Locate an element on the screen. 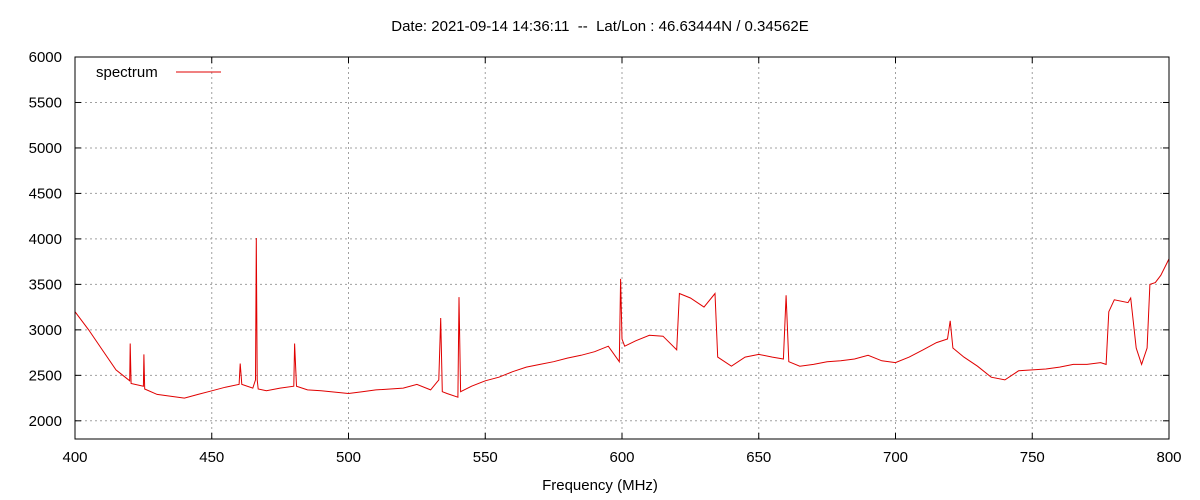  y-tick-label: 3000 is located at coordinates (45, 330).